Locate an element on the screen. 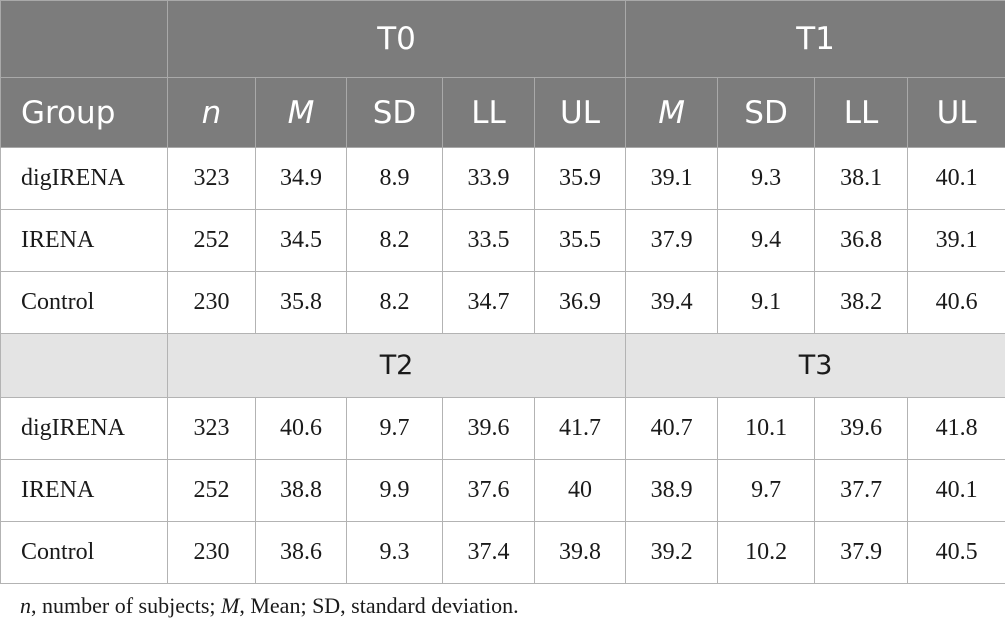 The image size is (1005, 635). t3-ll-cell: 37.7 is located at coordinates (861, 490).